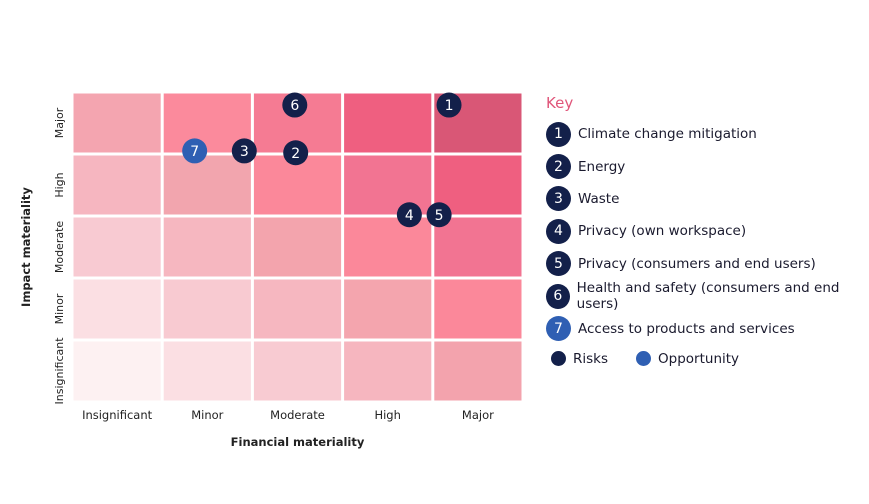 This screenshot has height=504, width=869. What do you see at coordinates (644, 359) in the screenshot?
I see `opportunity-swatch` at bounding box center [644, 359].